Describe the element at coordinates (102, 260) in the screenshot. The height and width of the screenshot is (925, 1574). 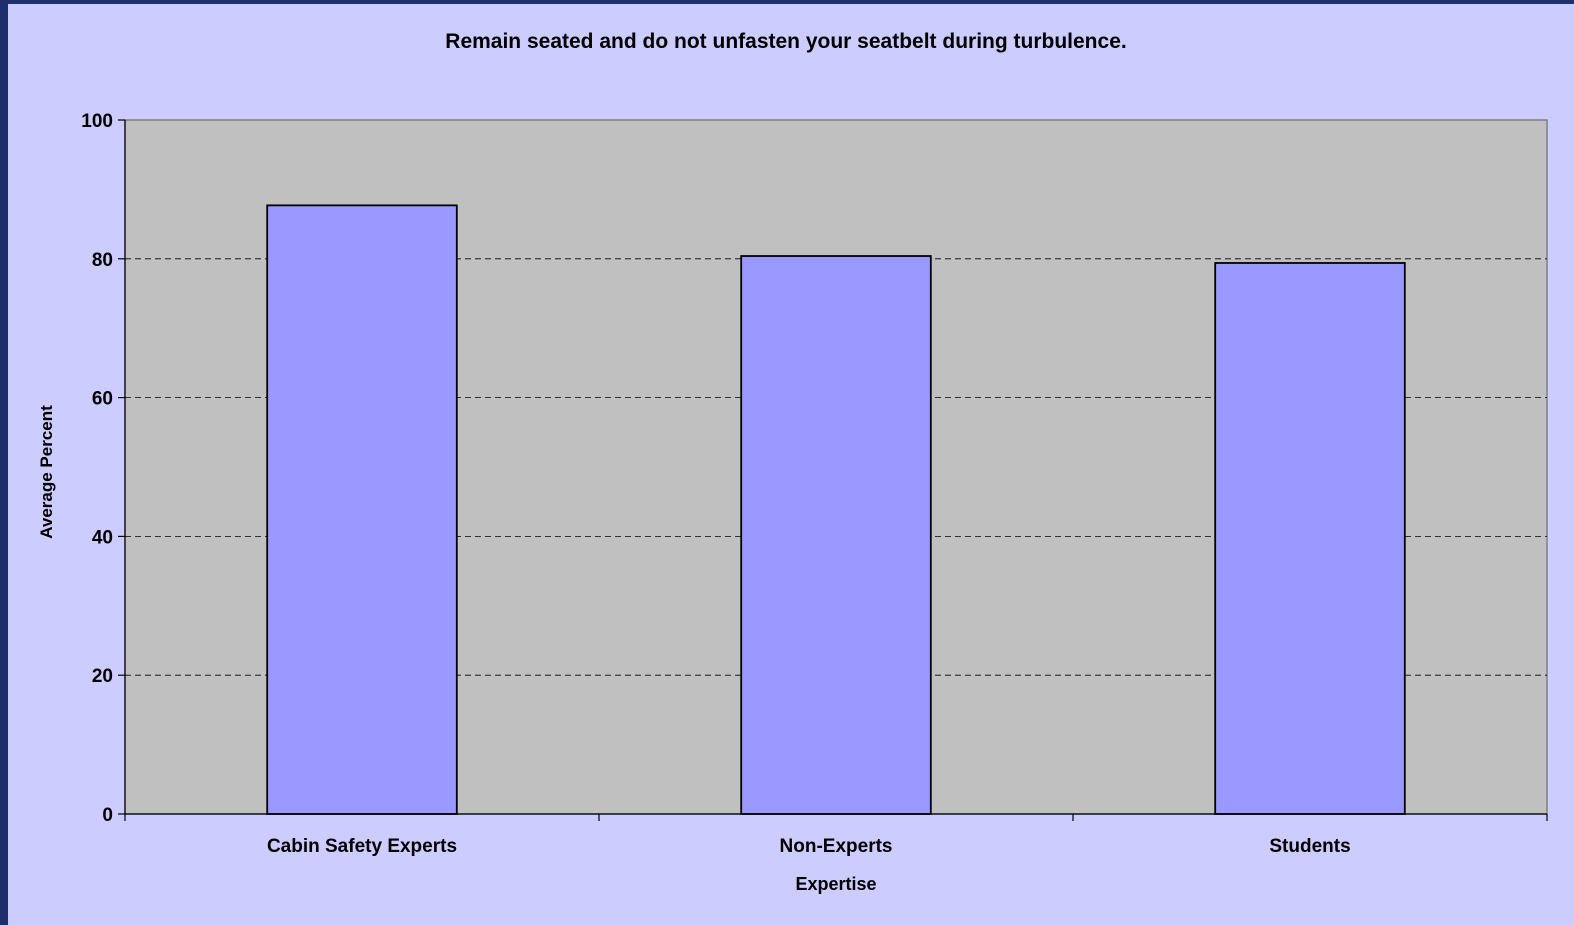
I see `y-tick-label: 80` at that location.